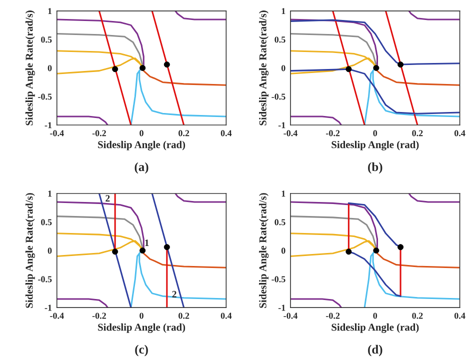 This screenshot has height=364, width=474. I want to click on text: (a), so click(141, 168).